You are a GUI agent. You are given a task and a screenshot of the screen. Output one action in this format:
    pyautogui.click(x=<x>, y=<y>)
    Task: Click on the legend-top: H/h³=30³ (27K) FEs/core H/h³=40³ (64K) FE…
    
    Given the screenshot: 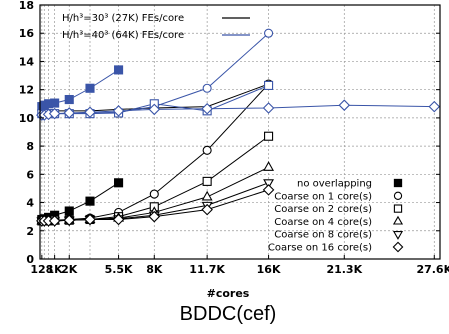 What is the action you would take?
    pyautogui.click(x=156, y=27)
    